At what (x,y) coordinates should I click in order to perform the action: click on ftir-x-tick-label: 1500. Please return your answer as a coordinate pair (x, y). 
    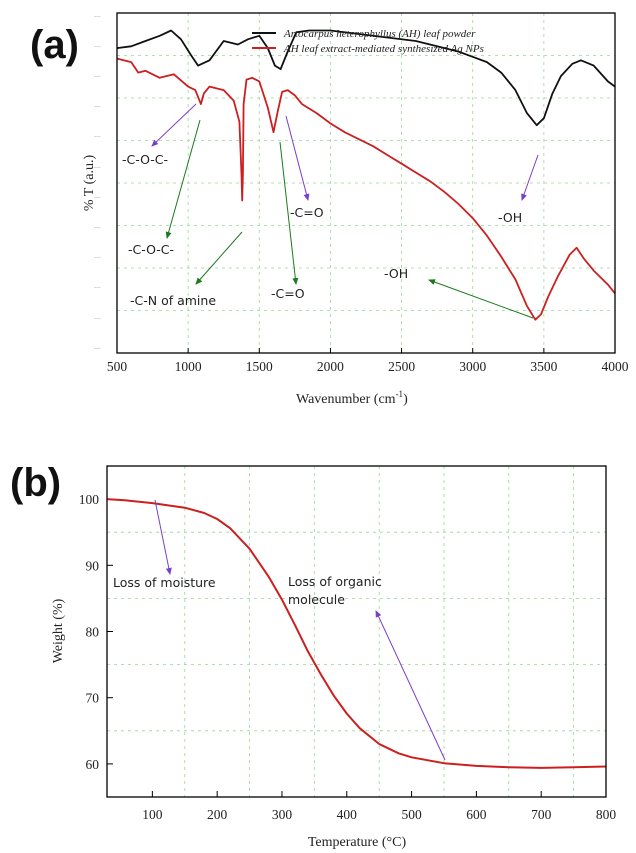
    Looking at the image, I should click on (259, 366).